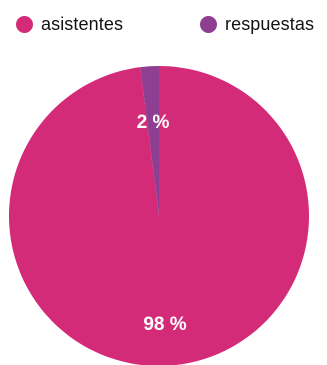 Image resolution: width=327 pixels, height=365 pixels. Describe the element at coordinates (270, 24) in the screenshot. I see `legend-label-respuestas: respuestas` at that location.